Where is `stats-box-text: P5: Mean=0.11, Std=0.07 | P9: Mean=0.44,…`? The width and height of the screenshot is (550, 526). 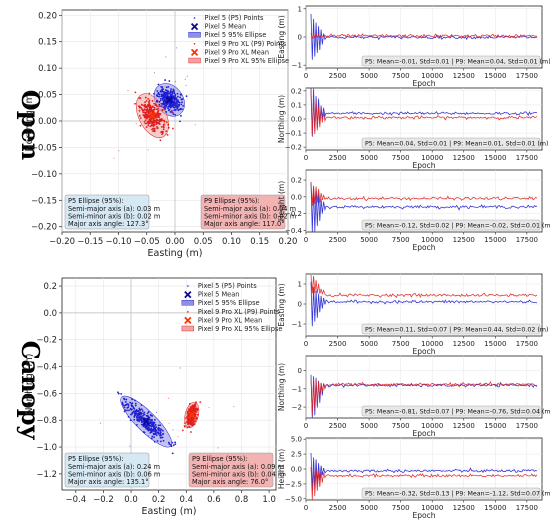
stats-box-text: P5: Mean=0.11, Std=0.07 | P9: Mean=0.44,… is located at coordinates (456, 329).